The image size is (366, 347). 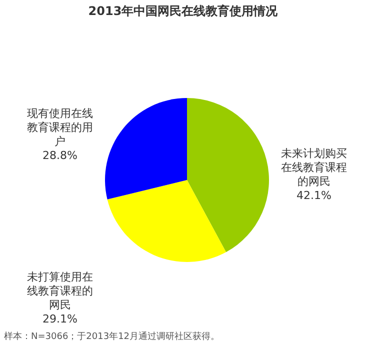 What do you see at coordinates (112, 336) in the screenshot?
I see `text: 样本：N=3066；于2013年12月通过调研社区获得。` at bounding box center [112, 336].